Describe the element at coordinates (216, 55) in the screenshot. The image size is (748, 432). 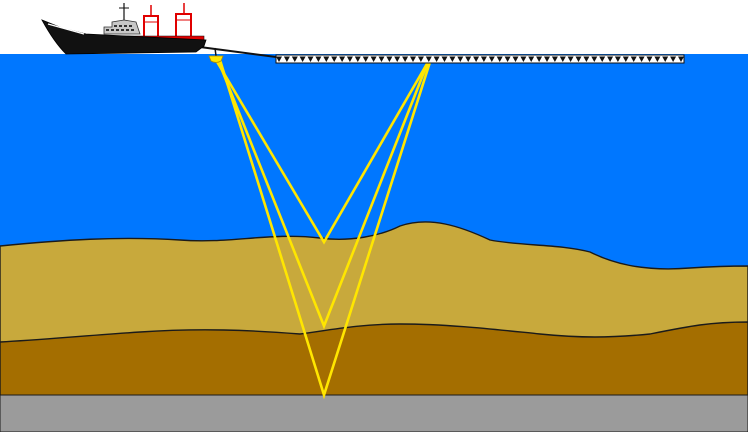
I see `airgun-source-icon` at that location.